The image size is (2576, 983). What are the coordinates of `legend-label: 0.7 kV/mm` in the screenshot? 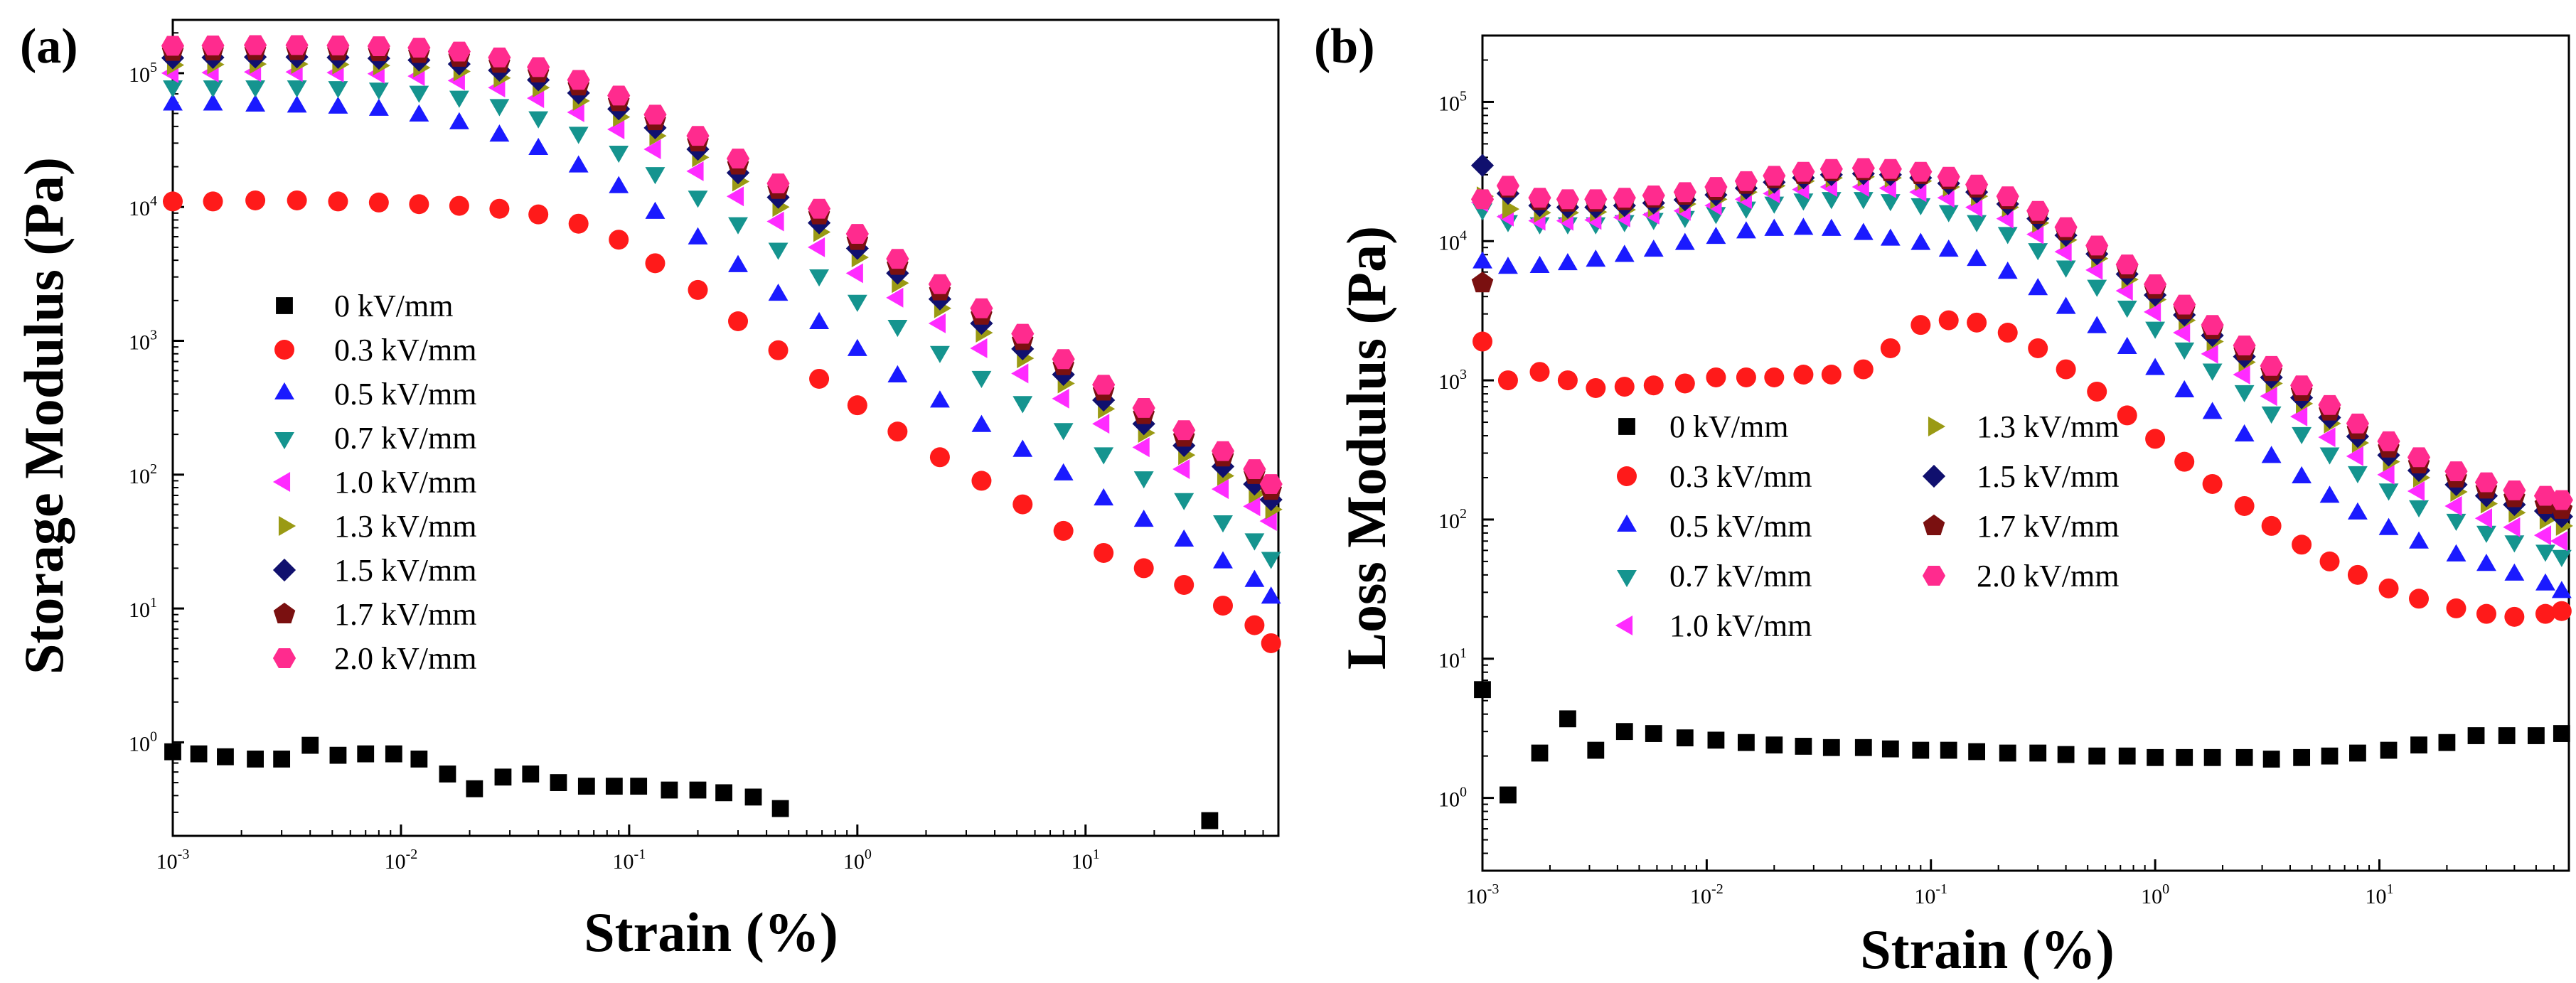 It's located at (1741, 576).